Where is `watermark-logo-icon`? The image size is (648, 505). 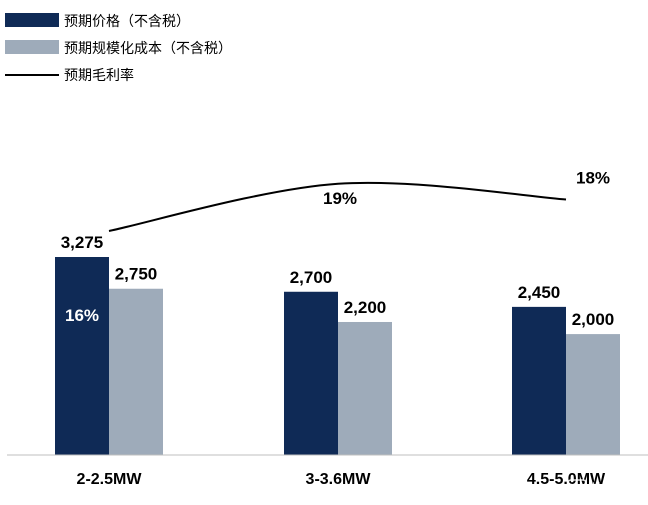
watermark-logo-icon is located at coordinates (577, 489).